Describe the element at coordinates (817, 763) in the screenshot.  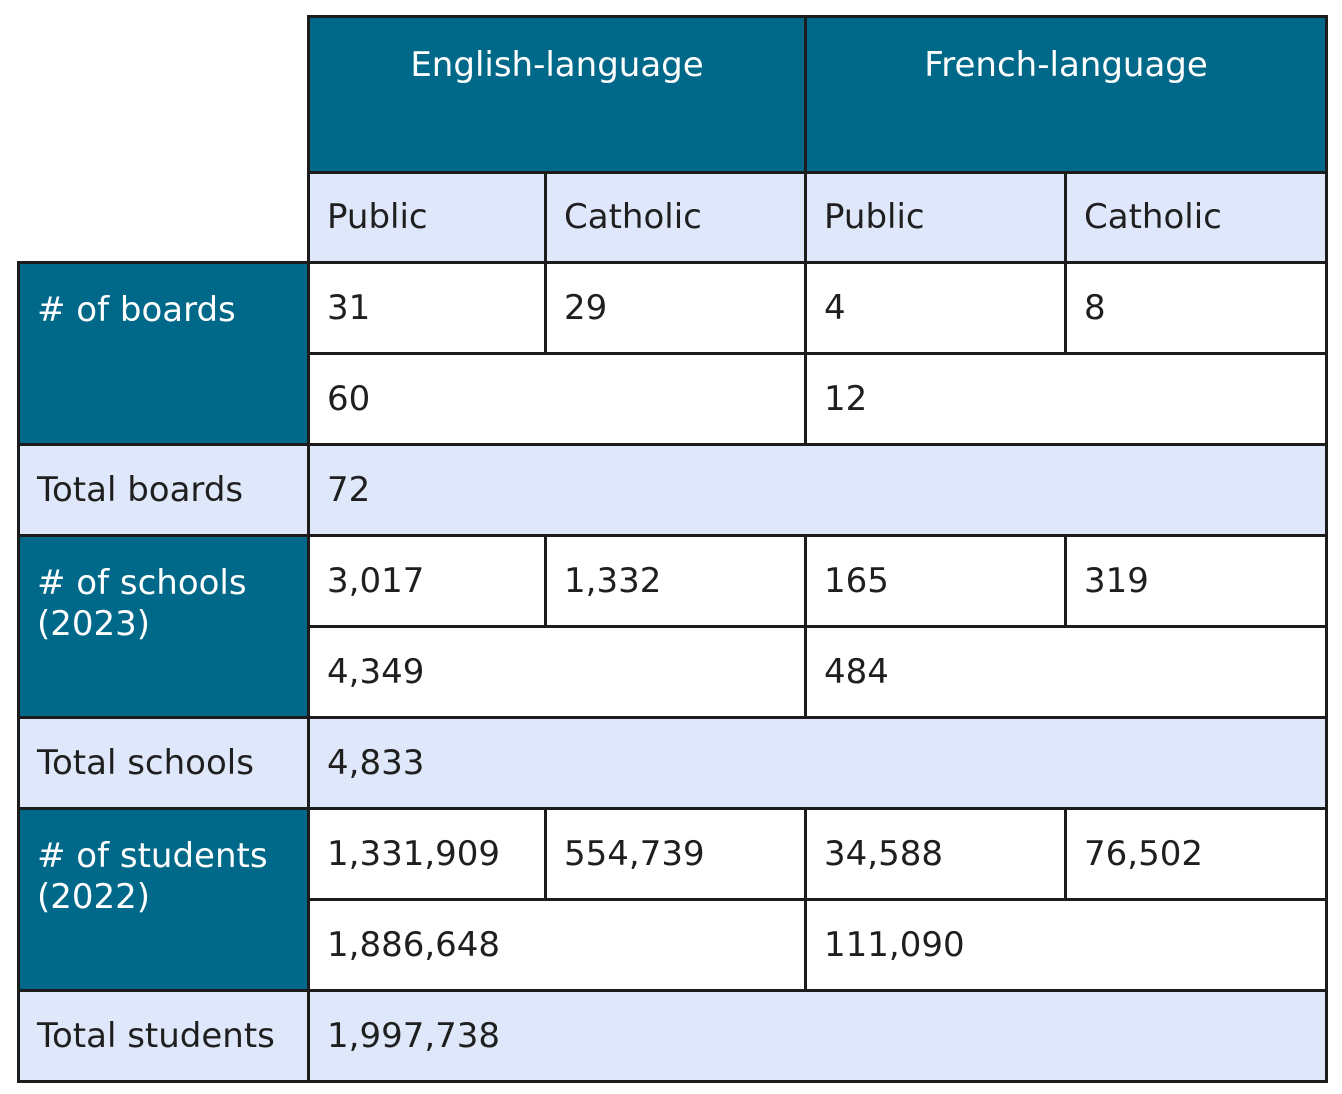
I see `total-schools-value: 4,833` at that location.